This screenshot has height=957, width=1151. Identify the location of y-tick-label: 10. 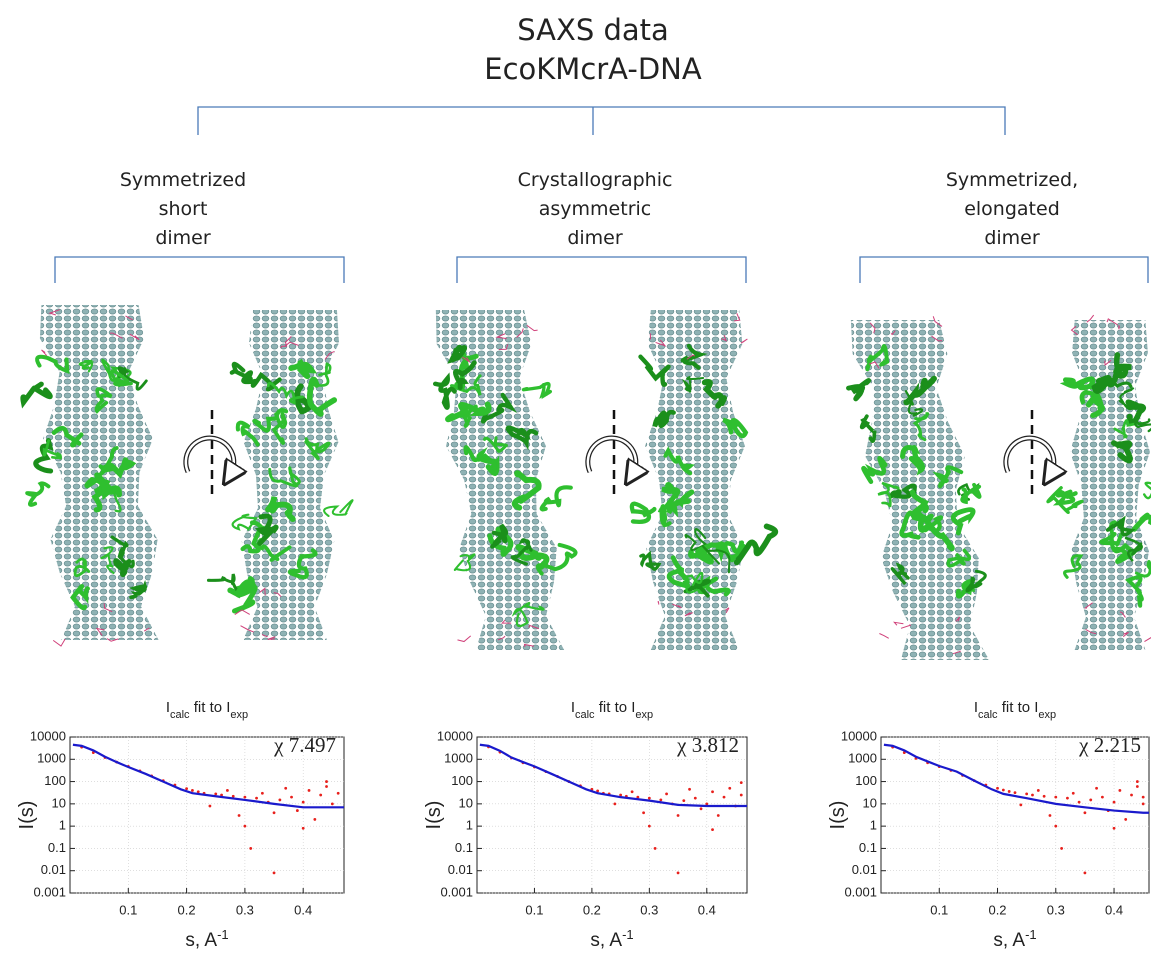
(466, 802).